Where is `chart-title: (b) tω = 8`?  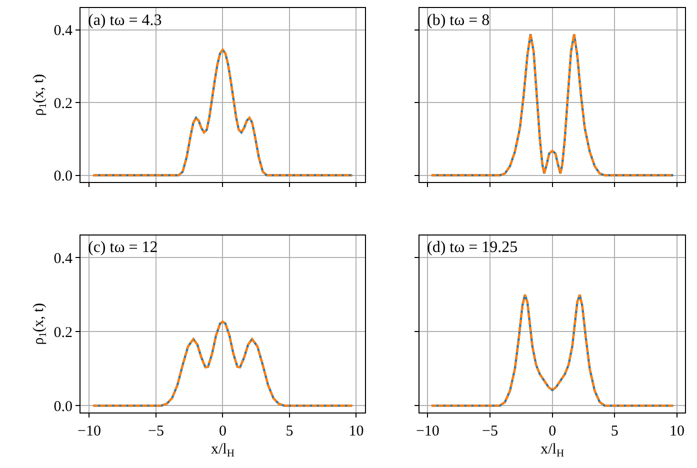 chart-title: (b) tω = 8 is located at coordinates (458, 20).